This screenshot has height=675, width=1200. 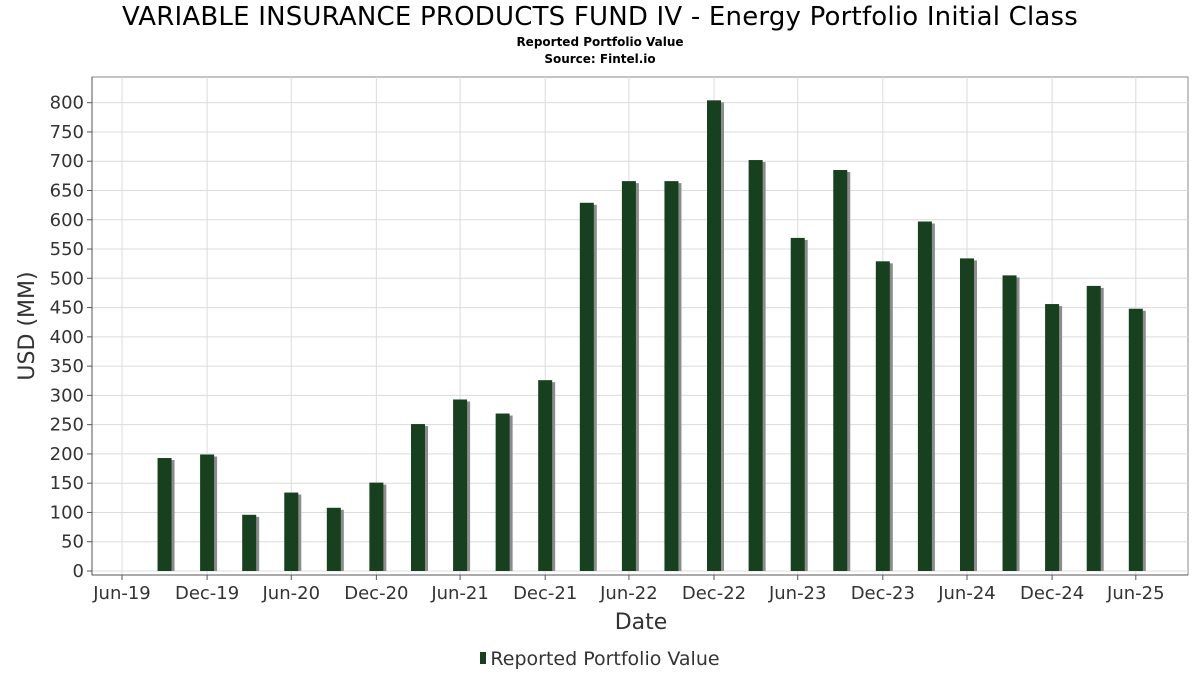 I want to click on x-tick-label: Dec-23, so click(x=883, y=593).